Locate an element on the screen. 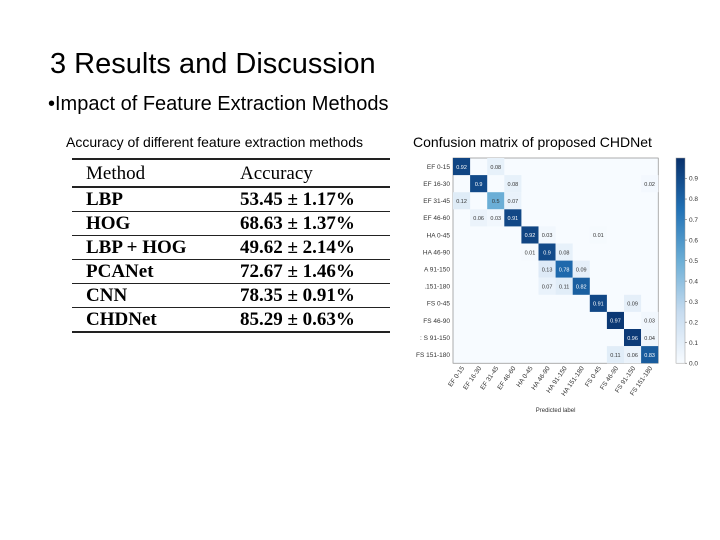  cell-value-label: 0.09 is located at coordinates (632, 305).